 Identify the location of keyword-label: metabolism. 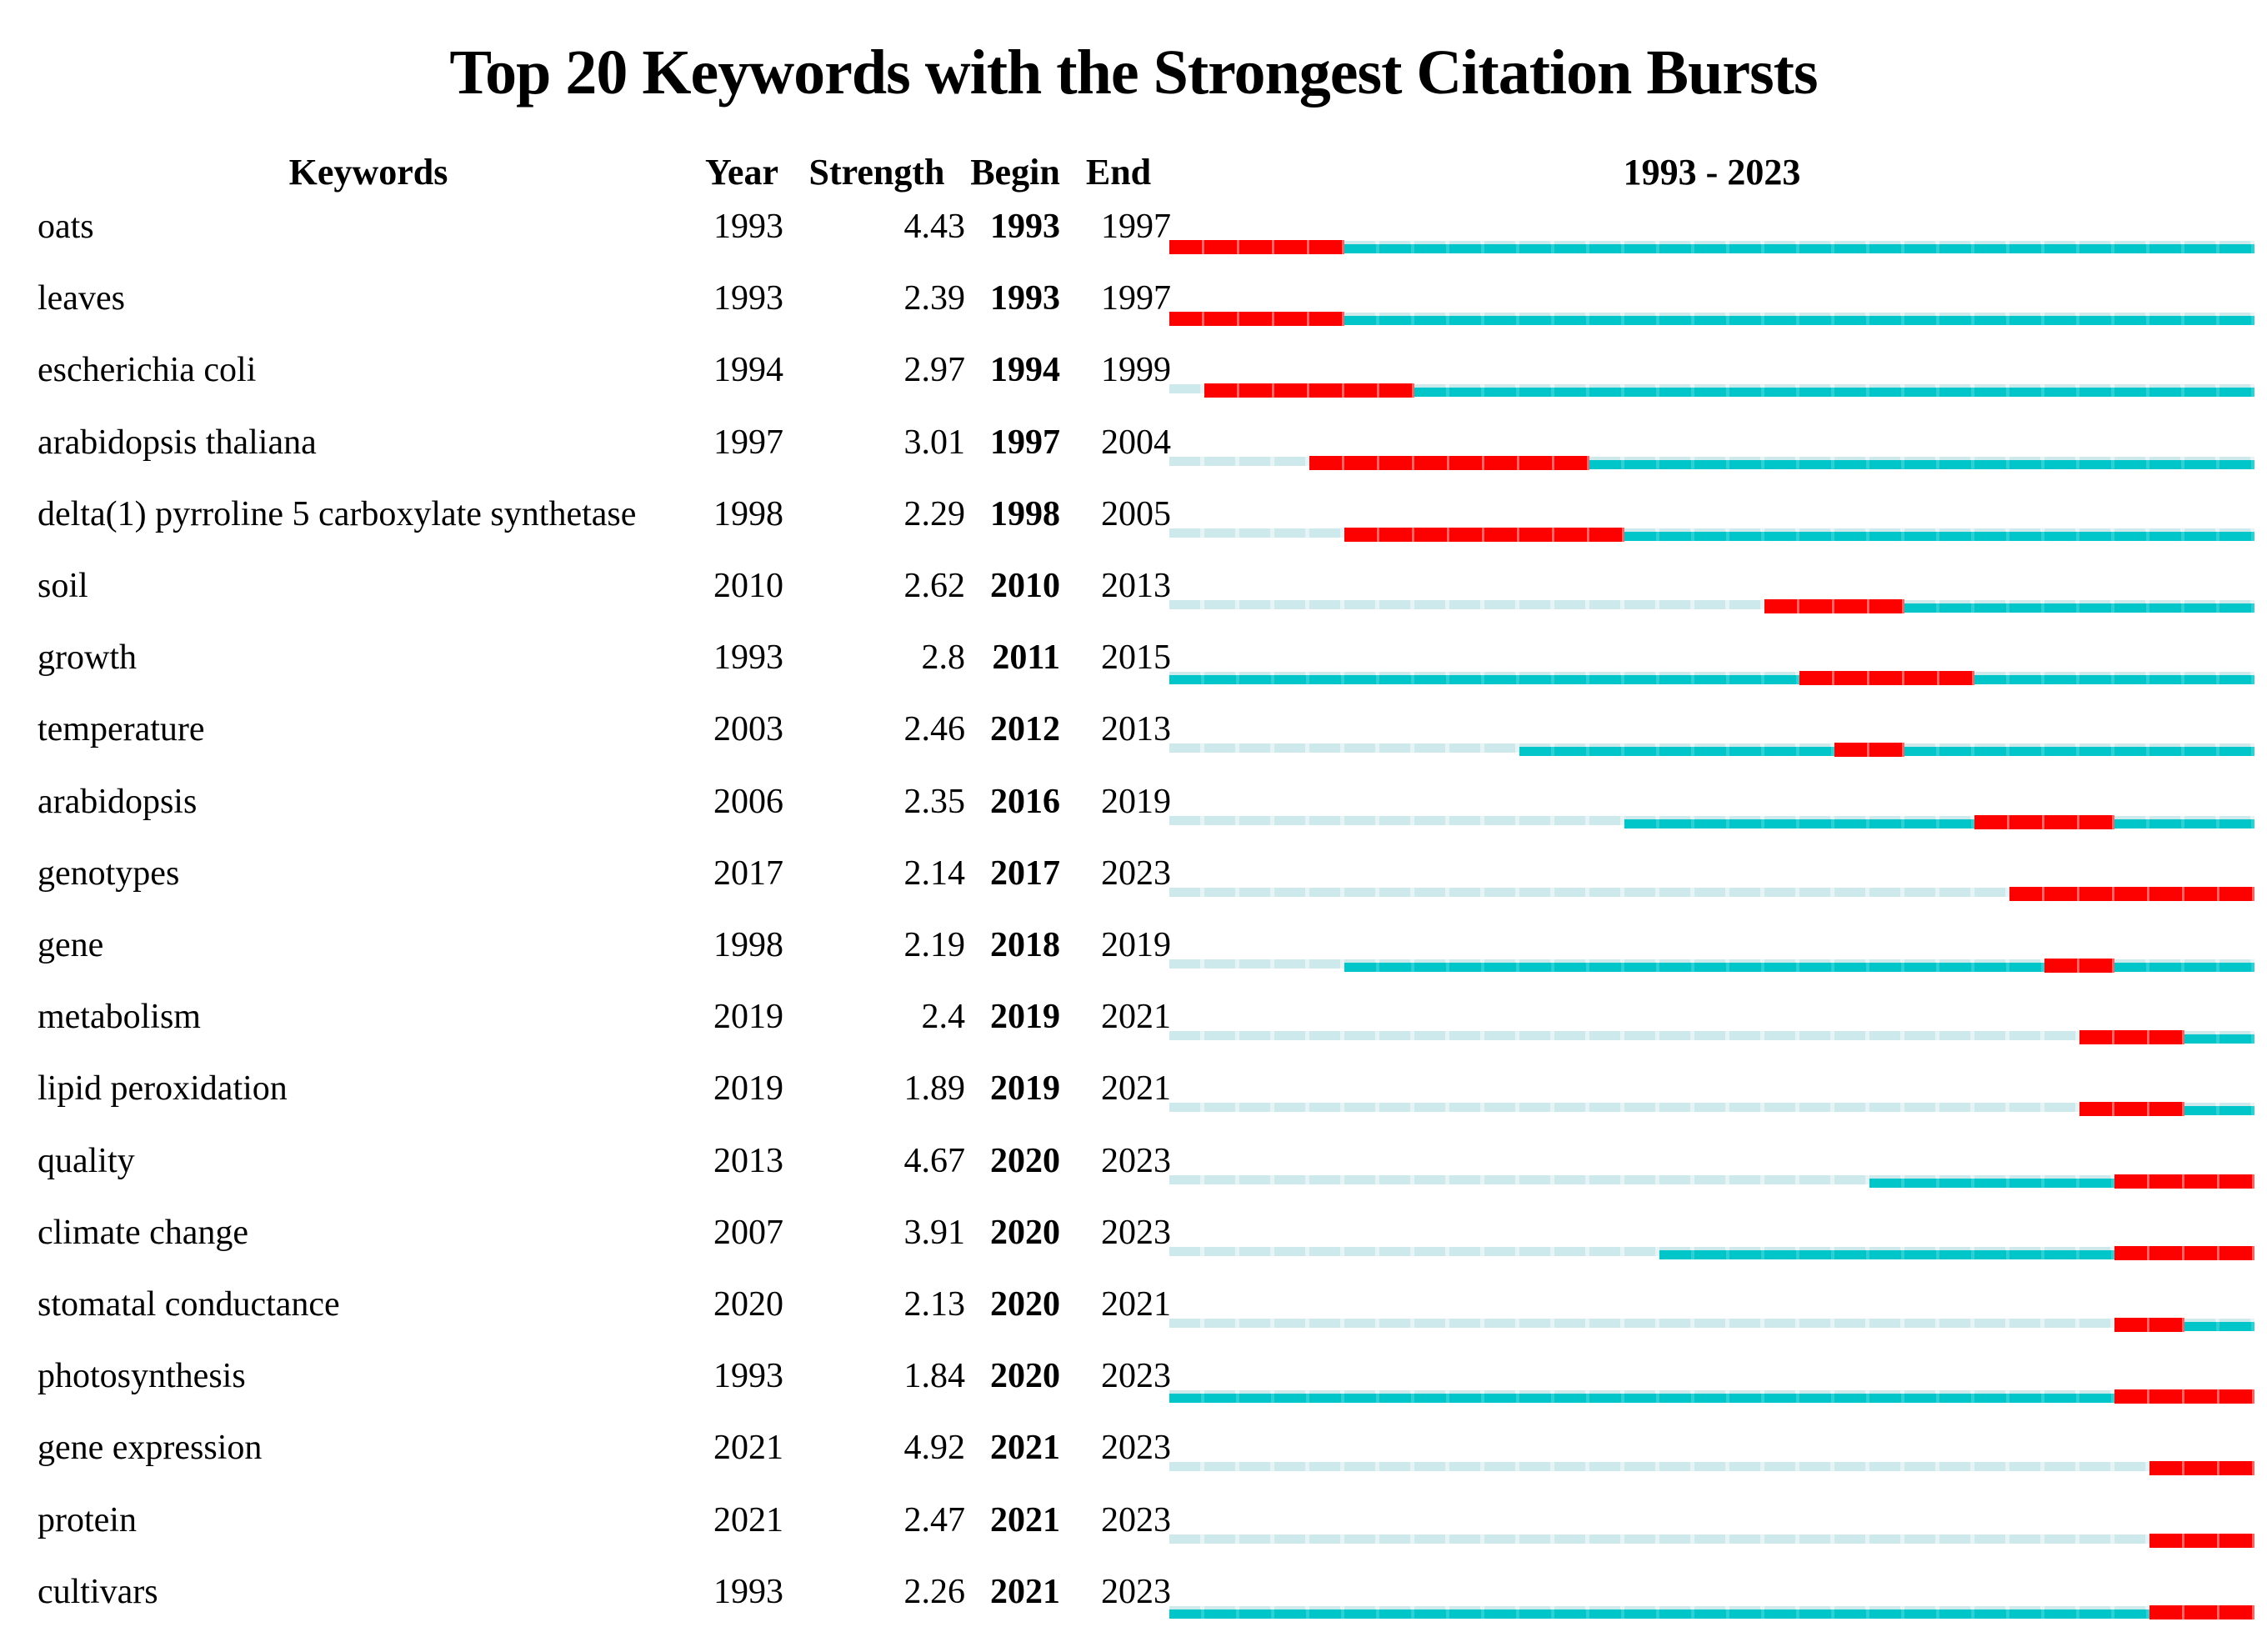
(119, 1017).